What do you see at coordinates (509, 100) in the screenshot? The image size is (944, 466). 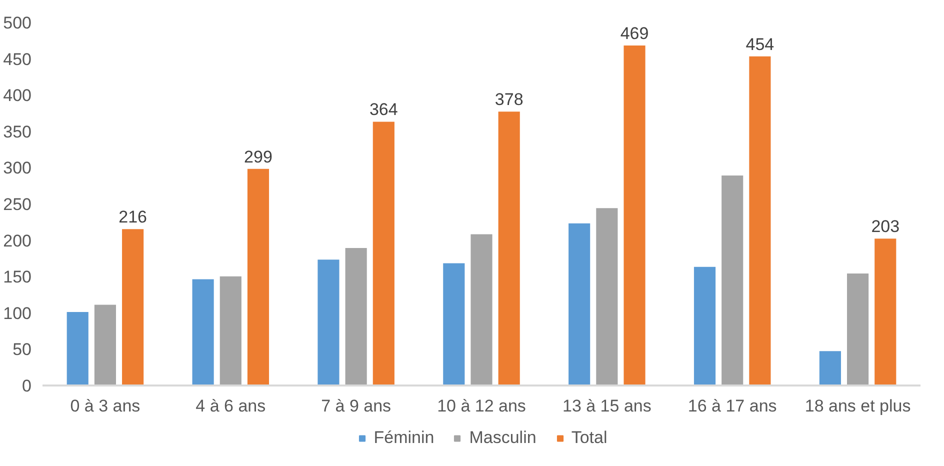 I see `data-label: 378` at bounding box center [509, 100].